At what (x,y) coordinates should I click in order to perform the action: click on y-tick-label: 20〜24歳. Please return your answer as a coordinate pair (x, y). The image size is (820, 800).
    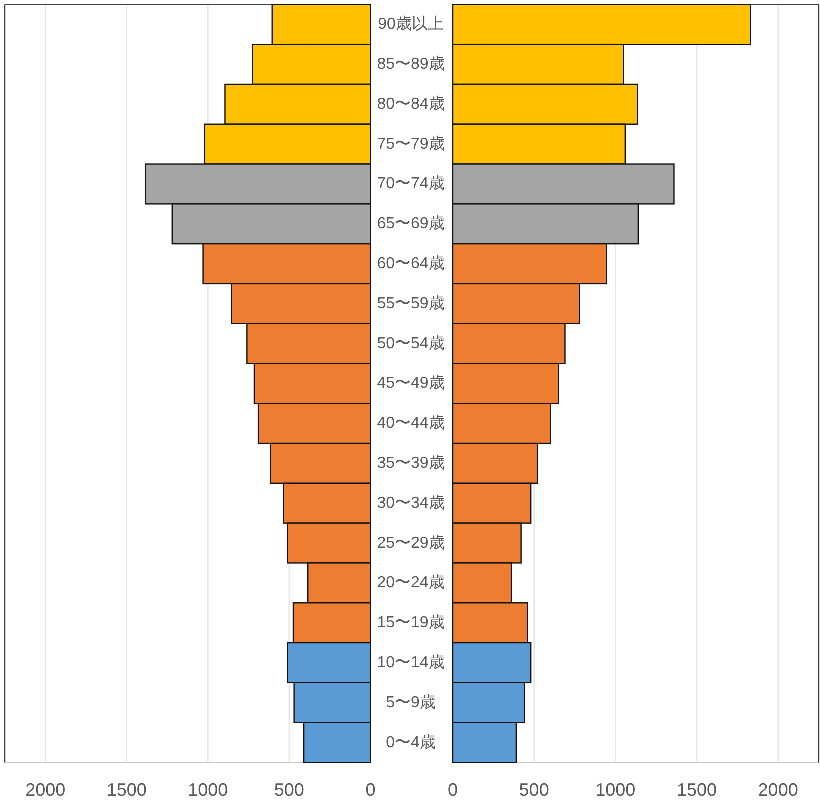
    Looking at the image, I should click on (411, 583).